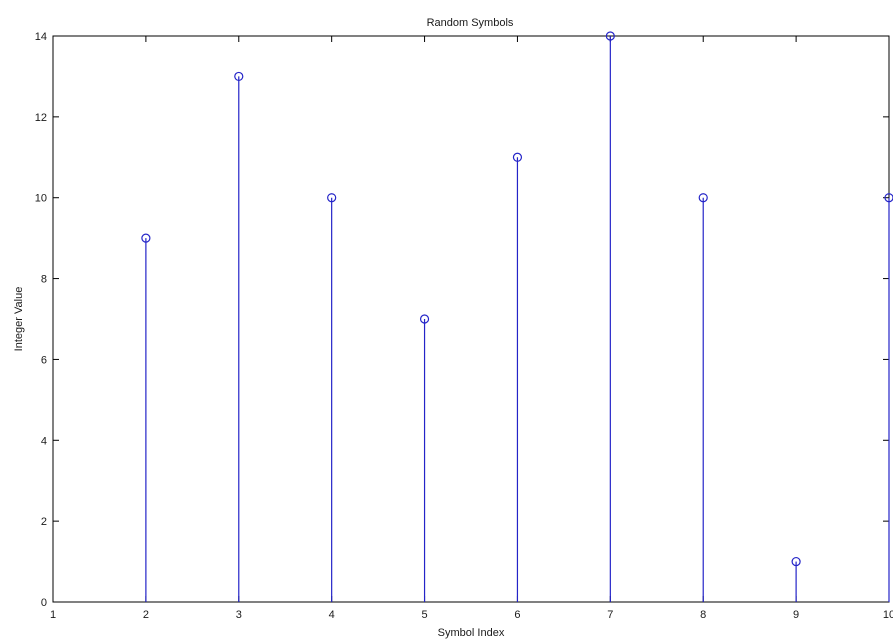  Describe the element at coordinates (610, 615) in the screenshot. I see `x-tick-label: 7` at that location.